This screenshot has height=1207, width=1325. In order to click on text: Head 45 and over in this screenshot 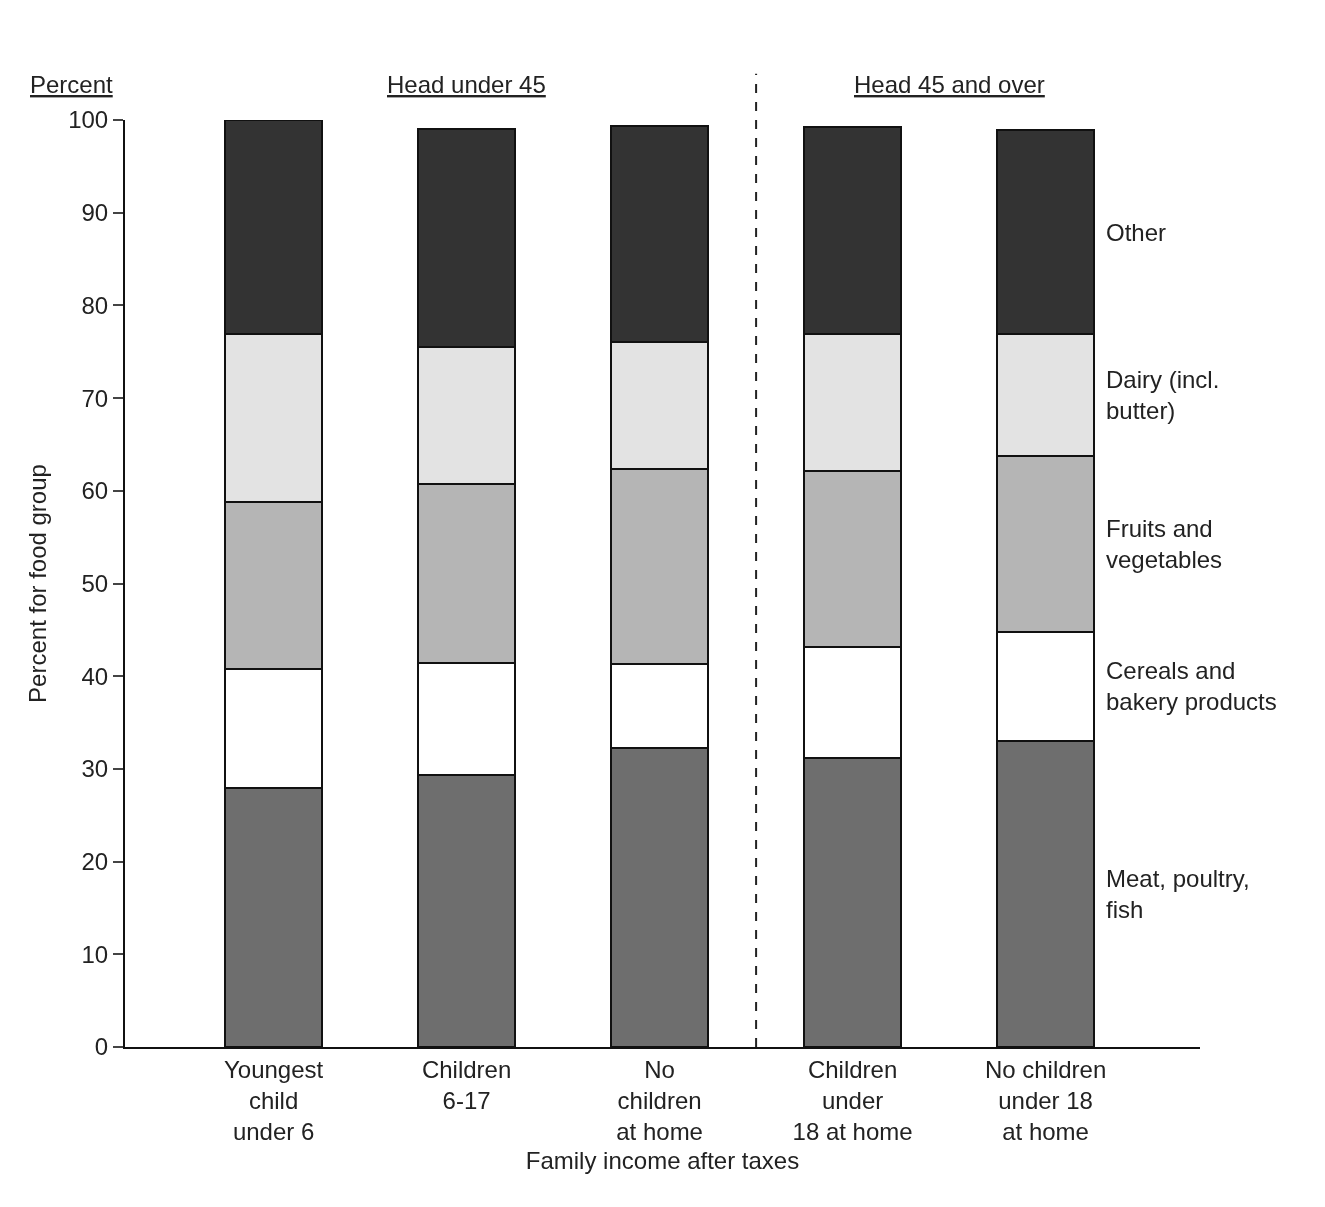, I will do `click(949, 84)`.